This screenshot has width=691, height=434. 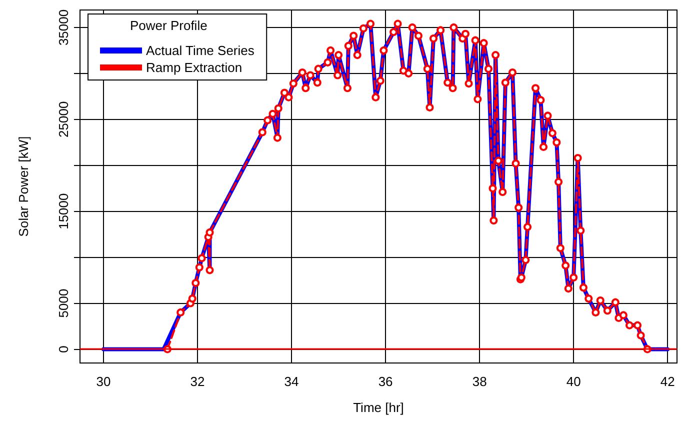 I want to click on x-tick-label: 40, so click(x=573, y=381).